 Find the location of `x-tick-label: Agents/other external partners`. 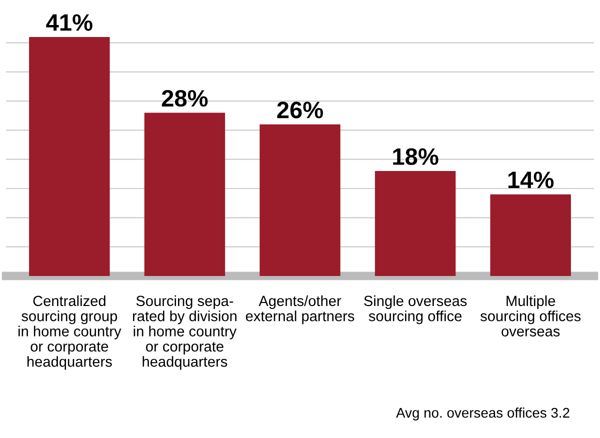

x-tick-label: Agents/other external partners is located at coordinates (300, 309).